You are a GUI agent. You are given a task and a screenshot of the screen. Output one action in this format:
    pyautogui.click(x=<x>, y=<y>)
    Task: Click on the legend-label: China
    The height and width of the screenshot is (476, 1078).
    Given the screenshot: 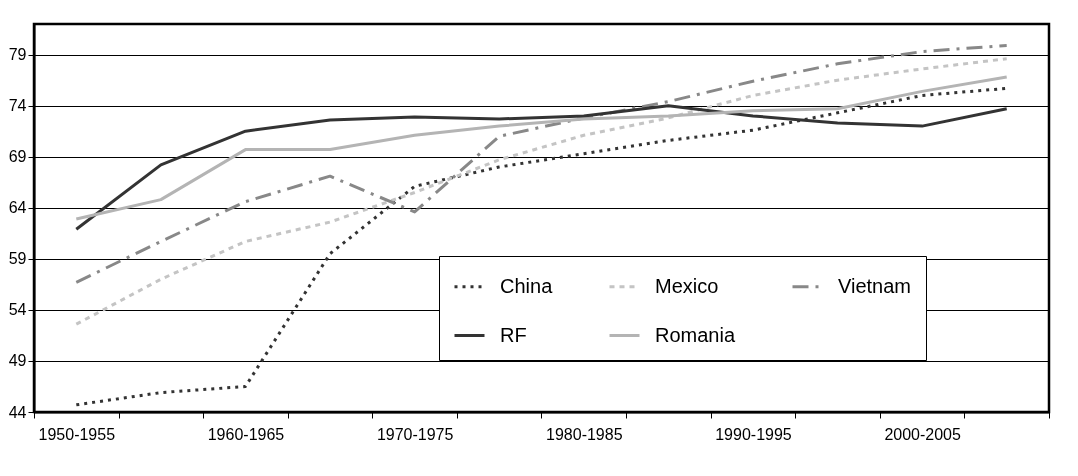 What is the action you would take?
    pyautogui.click(x=527, y=285)
    